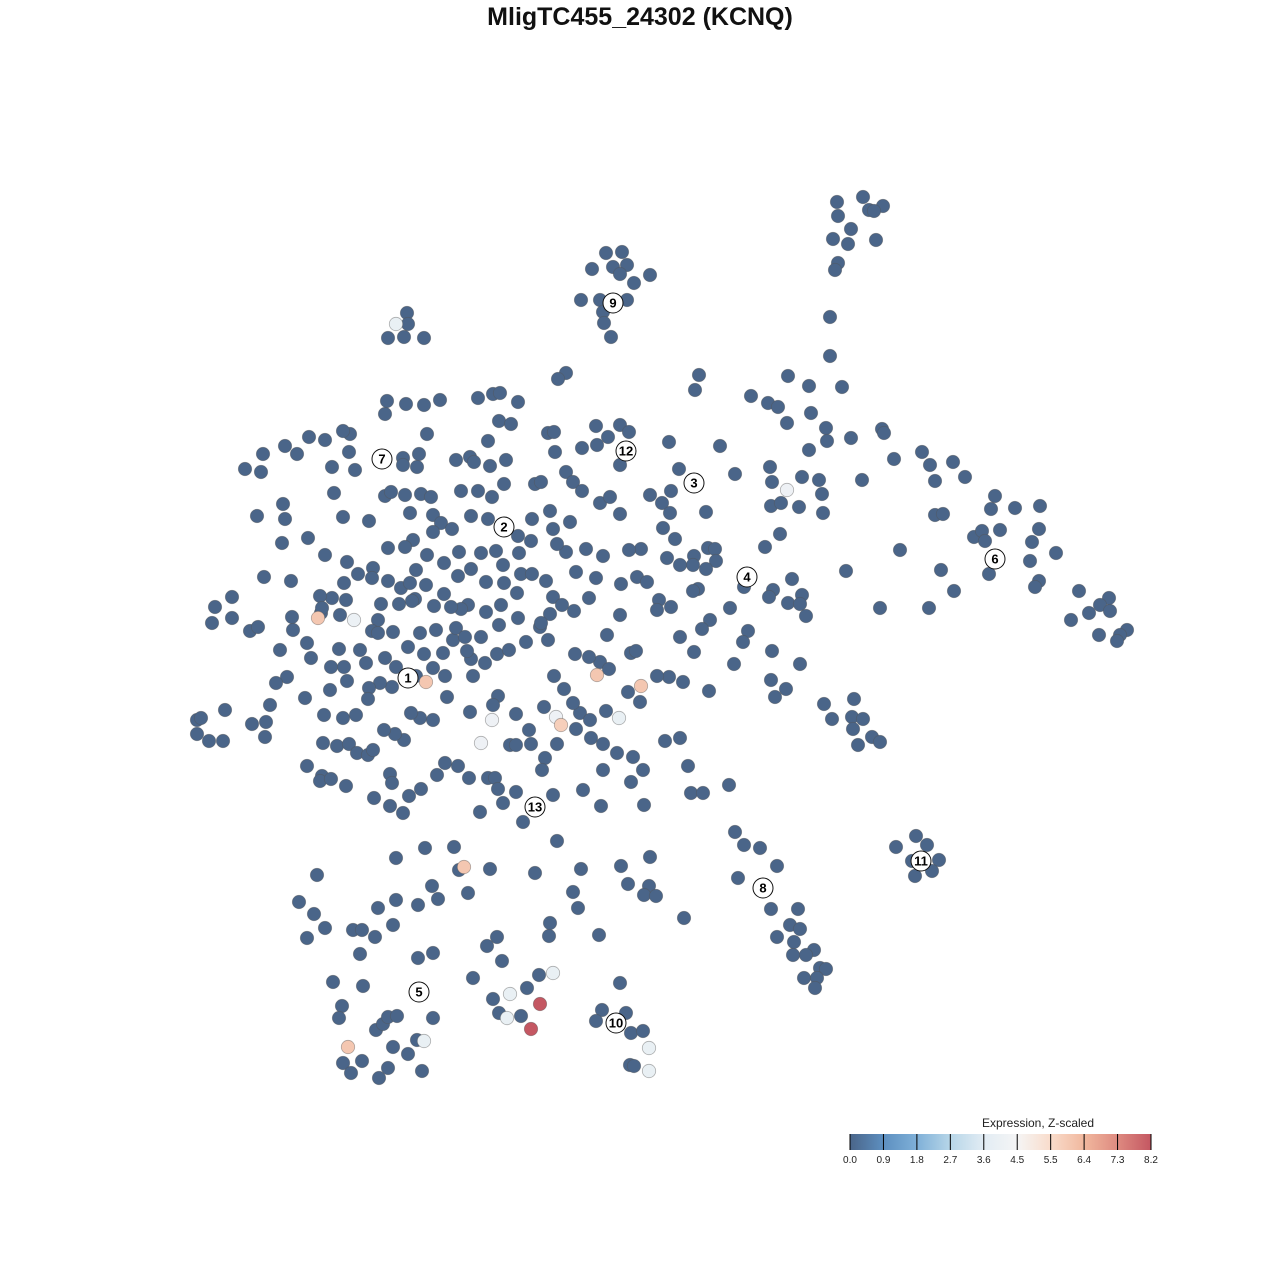  I want to click on legend-ticks: 0.0 0.9 1.8 2.7 3.6 4.5 5.5 6.4 7.3 8.2, so click(1000, 1150).